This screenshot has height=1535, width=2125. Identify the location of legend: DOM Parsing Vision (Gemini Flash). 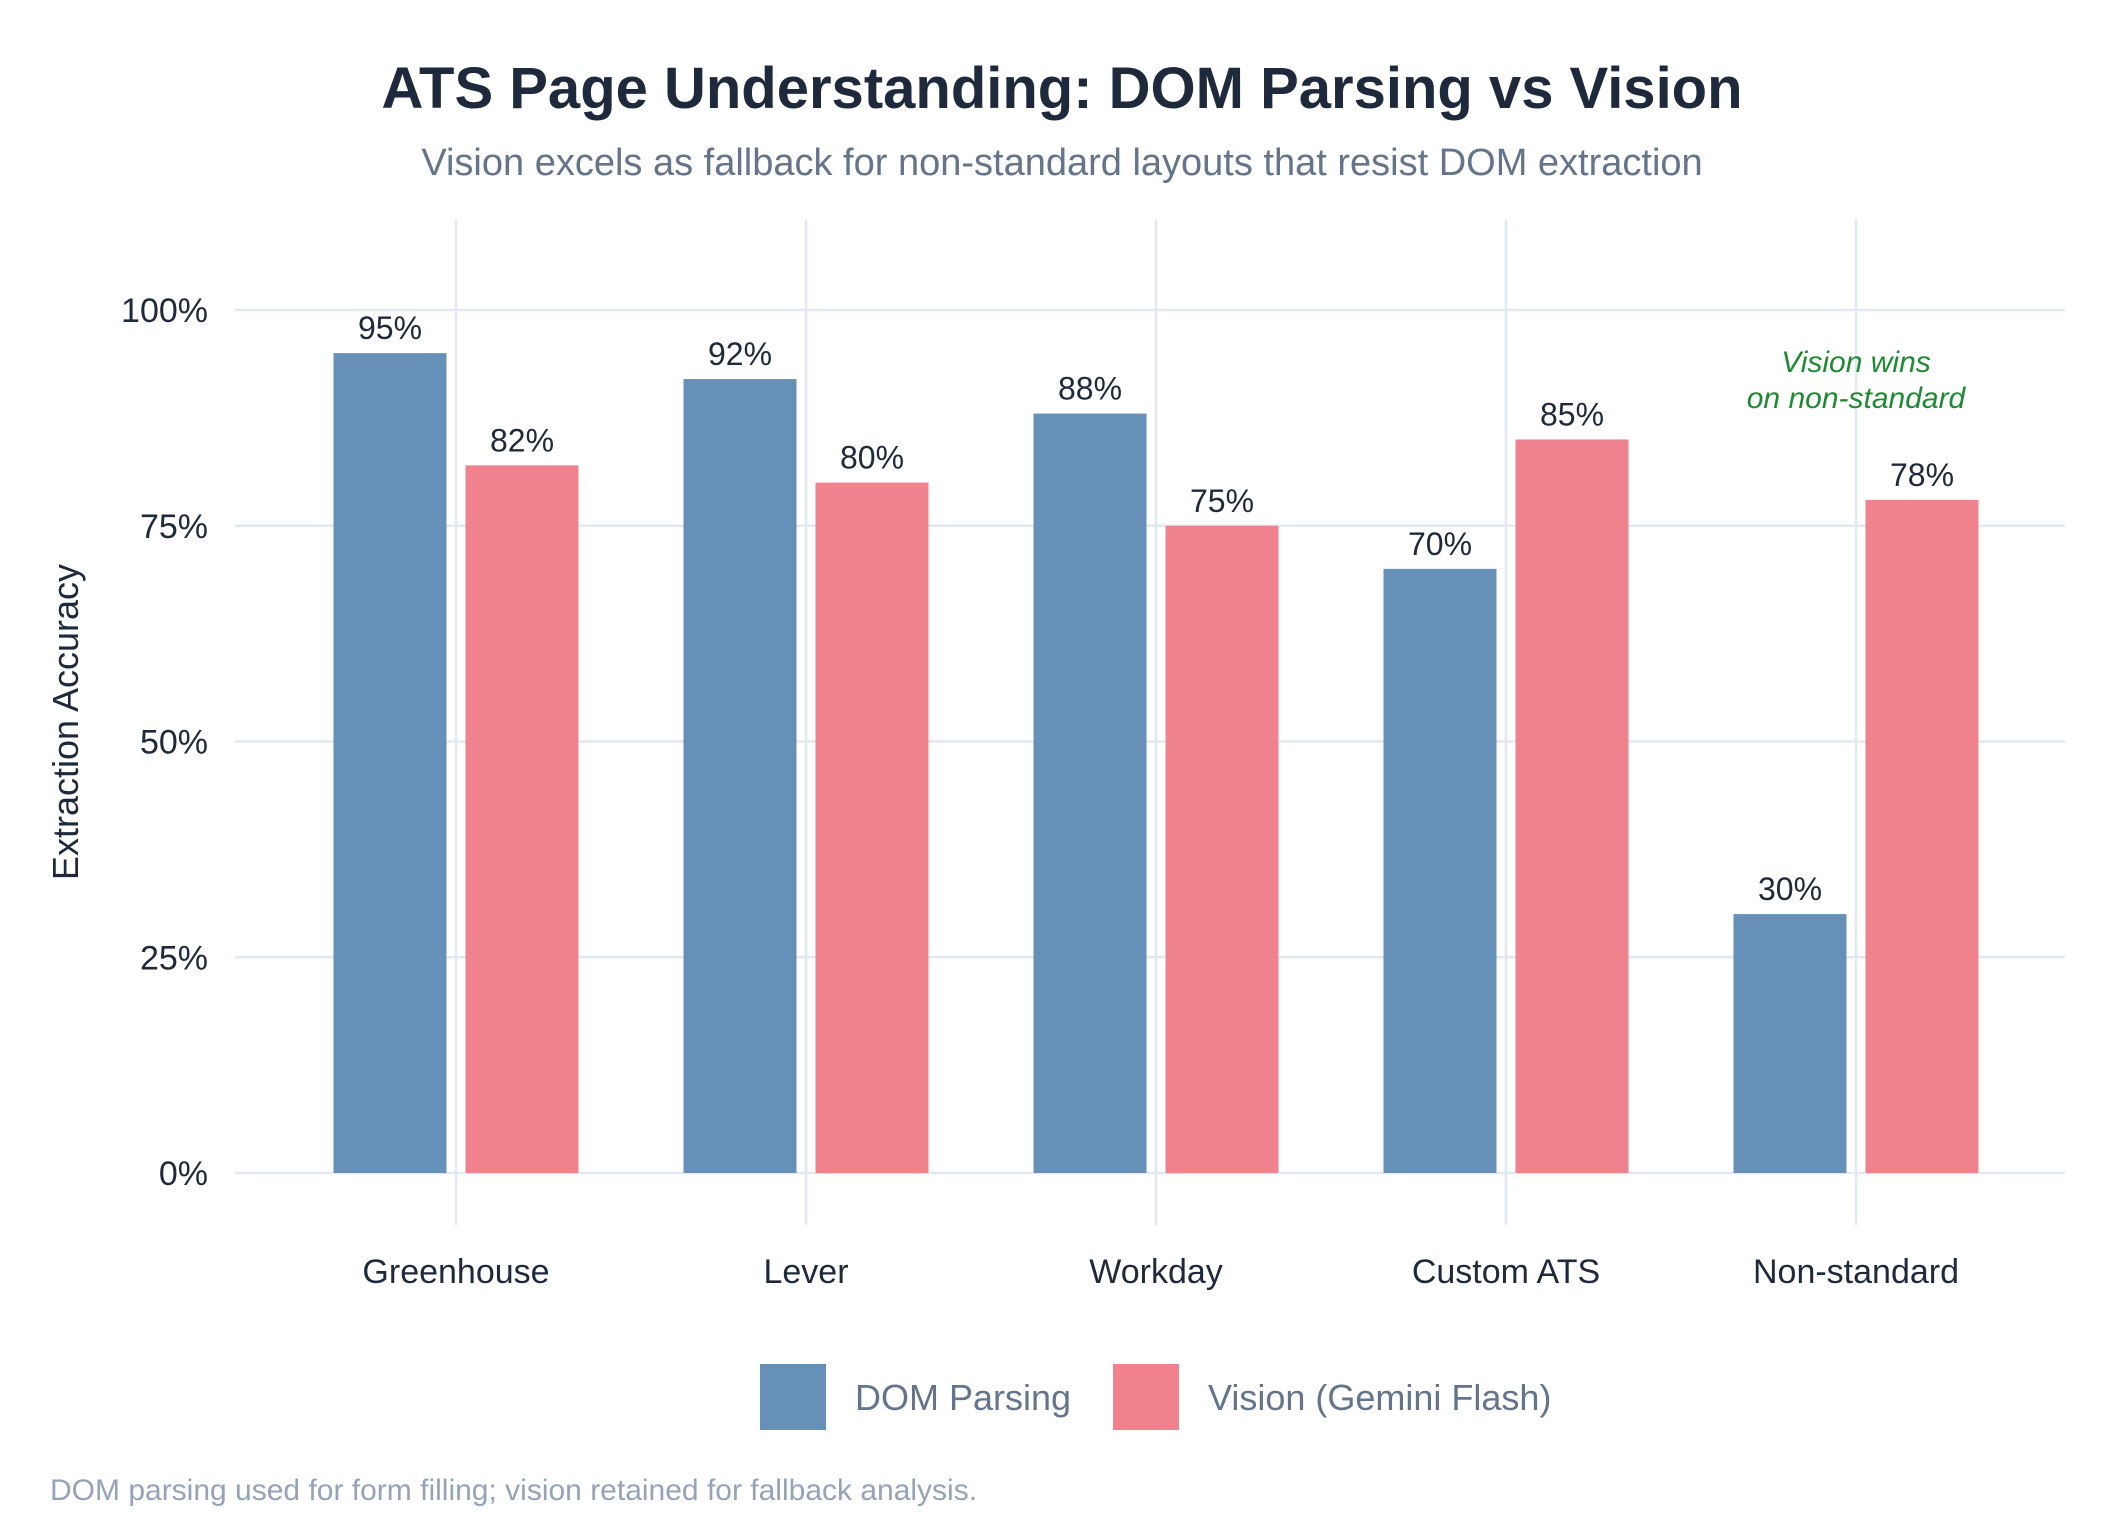
(1155, 1397).